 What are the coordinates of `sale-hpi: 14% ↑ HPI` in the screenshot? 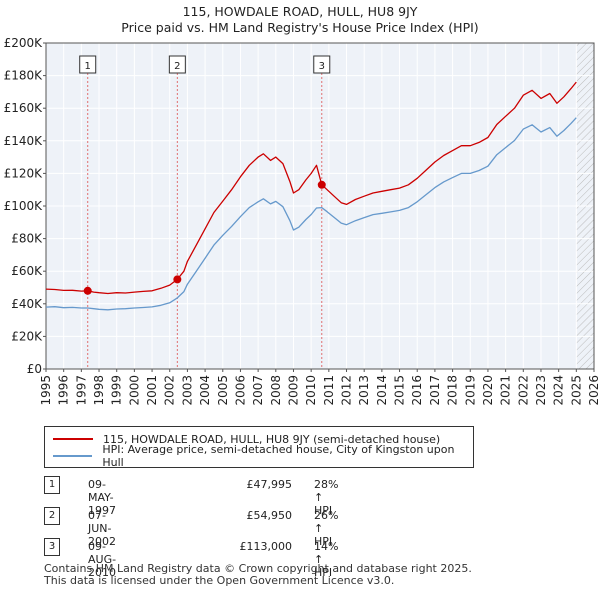 It's located at (326, 559).